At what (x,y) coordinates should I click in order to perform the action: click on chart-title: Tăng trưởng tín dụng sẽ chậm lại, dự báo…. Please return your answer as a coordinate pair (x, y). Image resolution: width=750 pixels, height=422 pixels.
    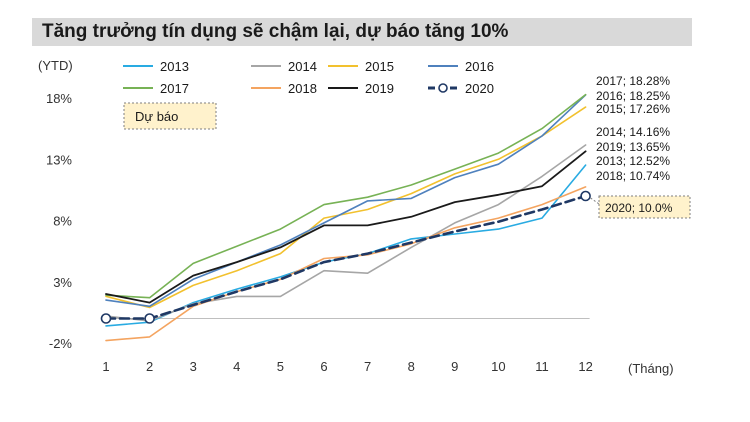
    Looking at the image, I should click on (275, 31).